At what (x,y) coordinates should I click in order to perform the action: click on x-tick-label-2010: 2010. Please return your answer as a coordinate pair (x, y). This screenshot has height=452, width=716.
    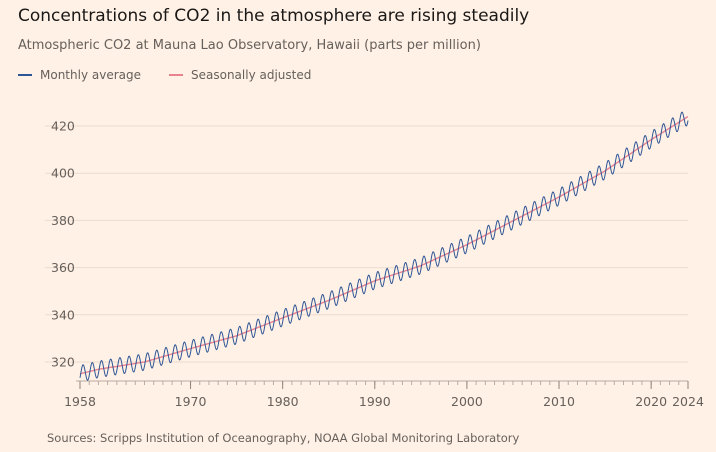
    Looking at the image, I should click on (559, 401).